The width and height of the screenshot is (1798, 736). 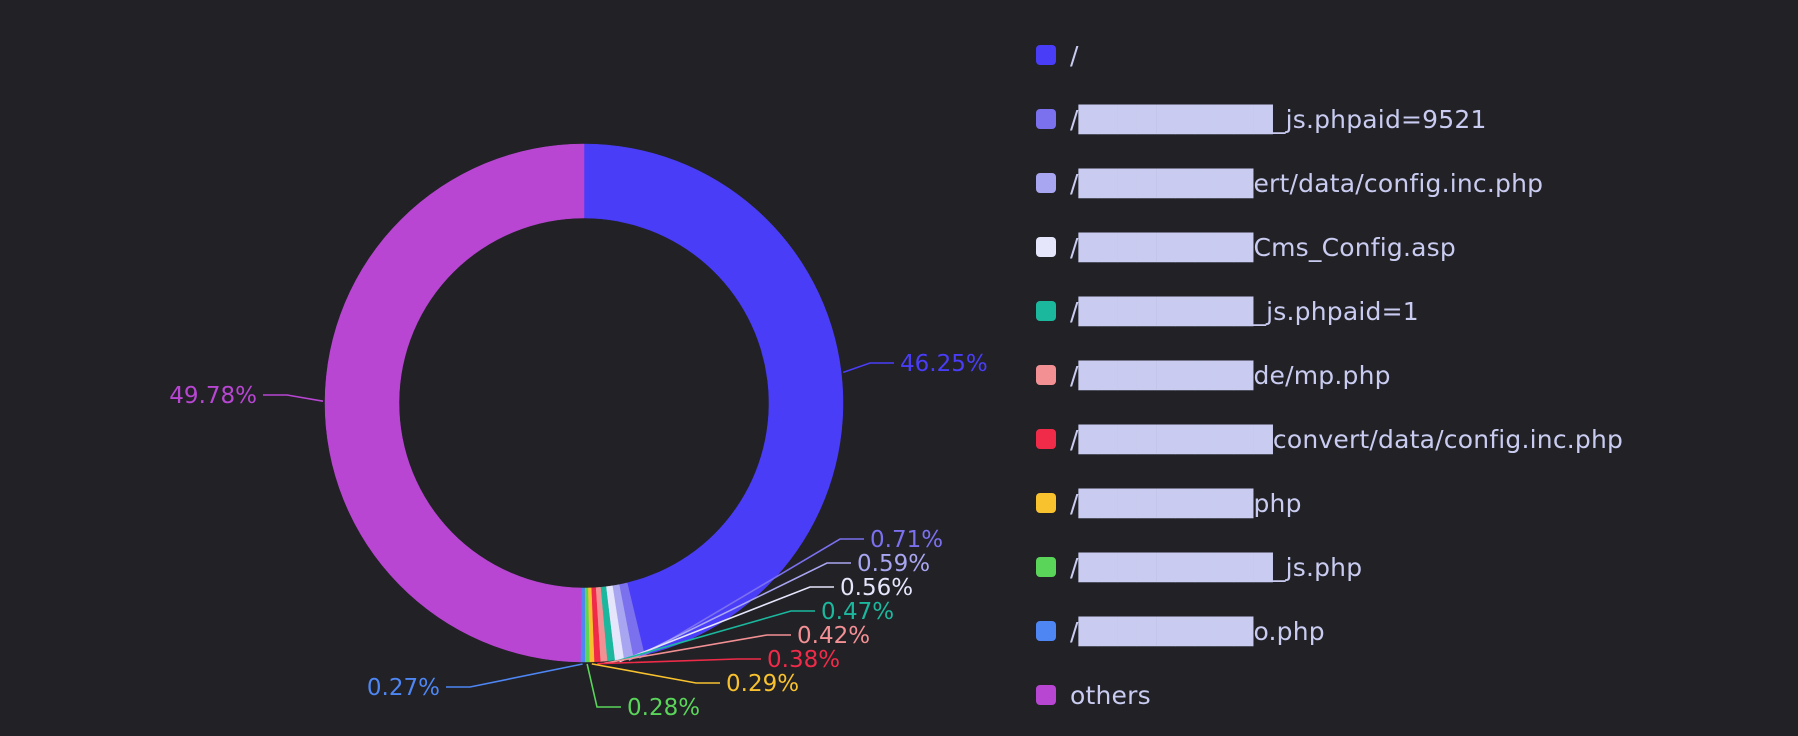 What do you see at coordinates (1216, 567) in the screenshot?
I see `legend-label: /██████████_js.php` at bounding box center [1216, 567].